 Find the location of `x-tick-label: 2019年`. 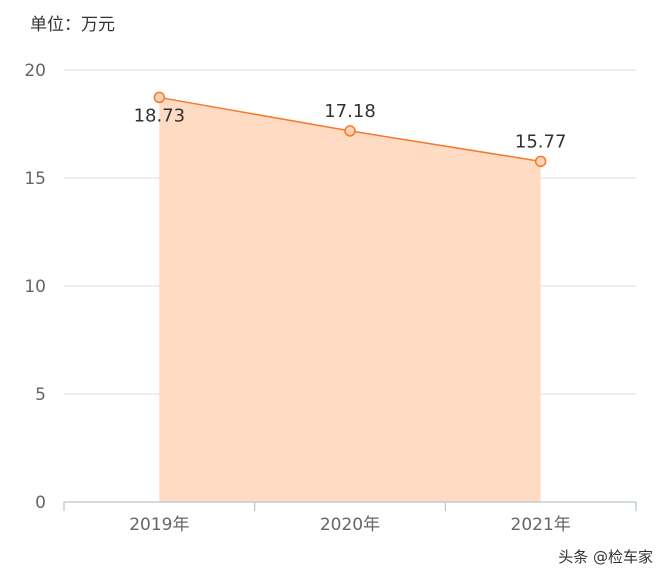

x-tick-label: 2019年 is located at coordinates (159, 525).